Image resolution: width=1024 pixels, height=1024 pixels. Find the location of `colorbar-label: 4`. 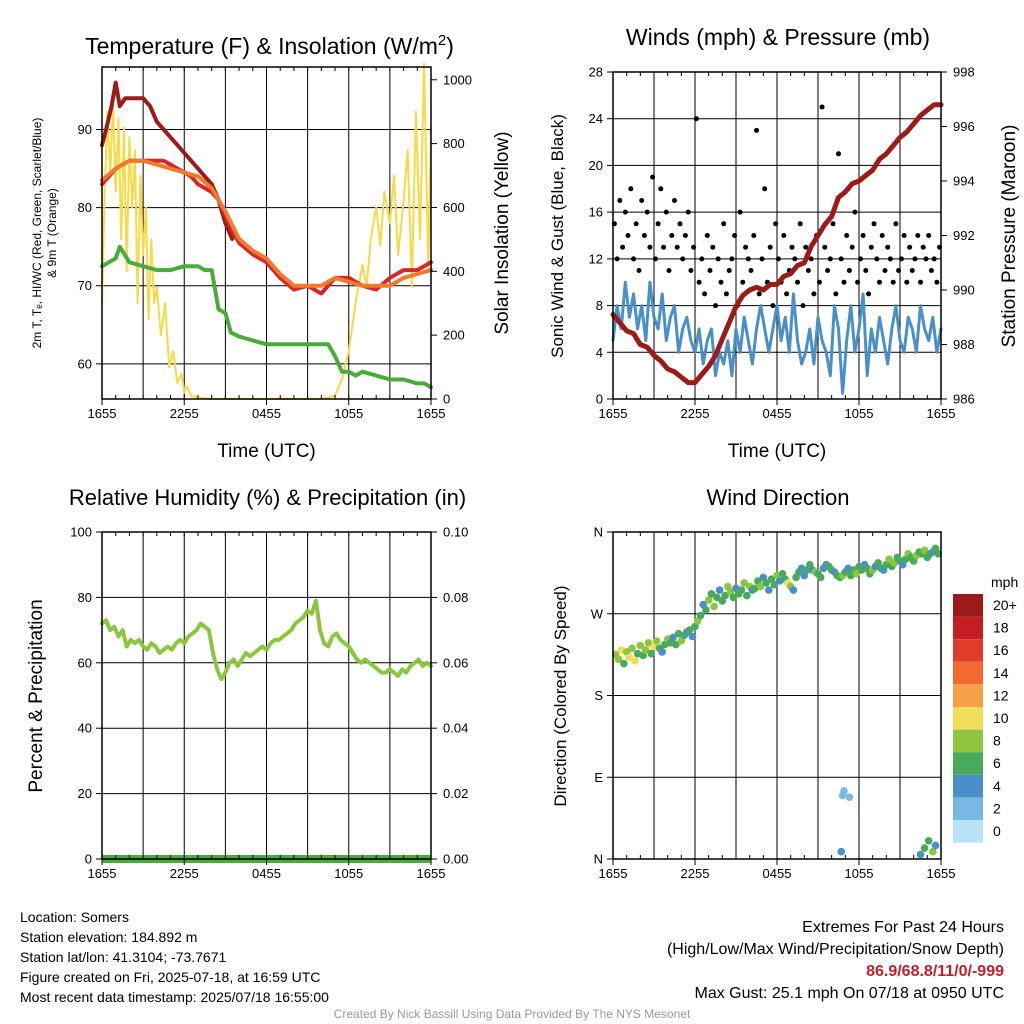

colorbar-label: 4 is located at coordinates (997, 786).